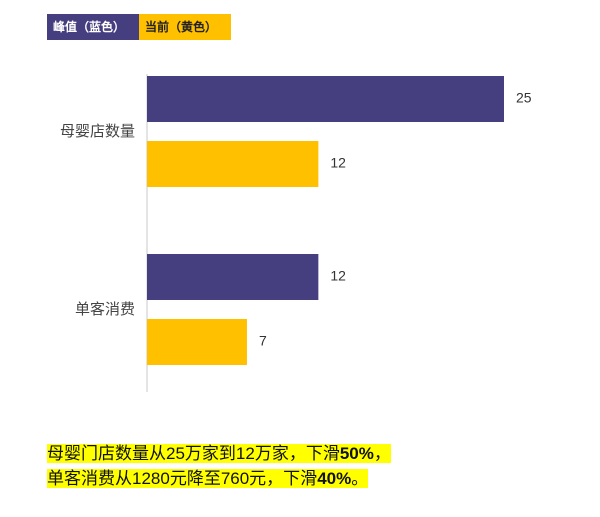 The width and height of the screenshot is (600, 517). What do you see at coordinates (360, 478) in the screenshot?
I see `annotation-text: 。` at bounding box center [360, 478].